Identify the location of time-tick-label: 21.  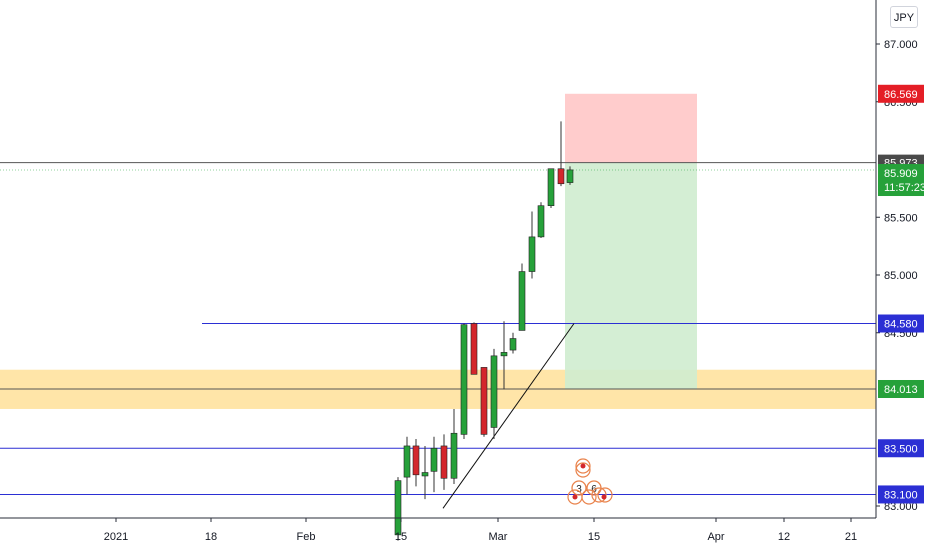
(851, 537).